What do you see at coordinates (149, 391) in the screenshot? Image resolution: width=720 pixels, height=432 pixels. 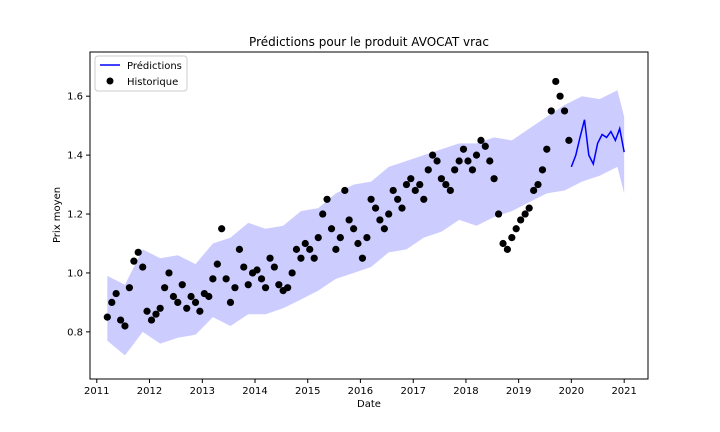 I see `x-tick-label: 2012` at bounding box center [149, 391].